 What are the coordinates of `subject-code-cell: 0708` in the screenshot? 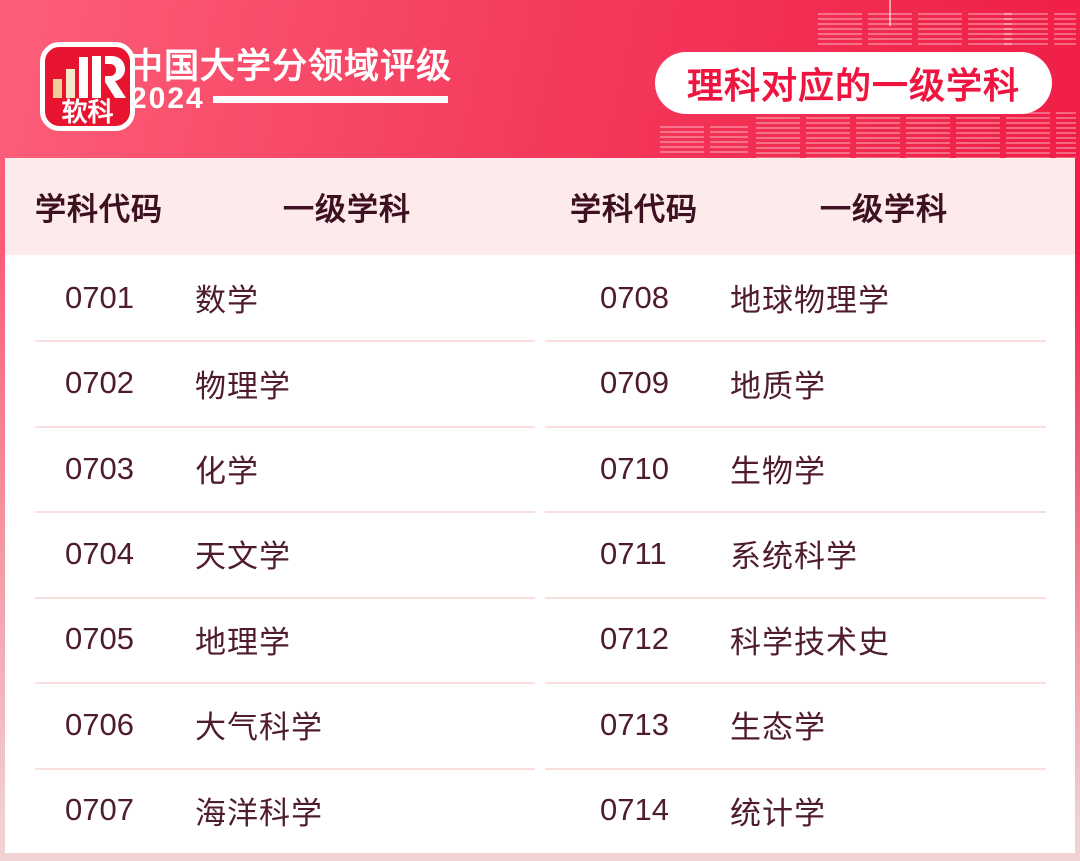 It's located at (634, 297).